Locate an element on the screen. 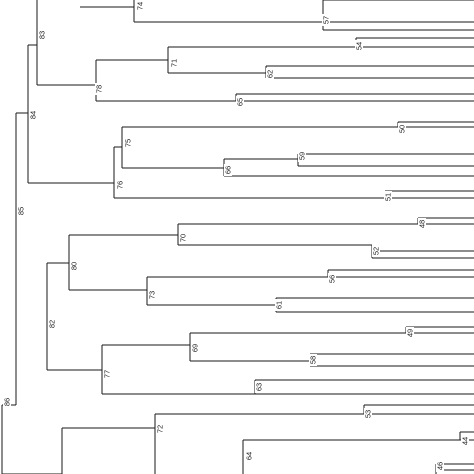  node-label: 57 is located at coordinates (326, 20).